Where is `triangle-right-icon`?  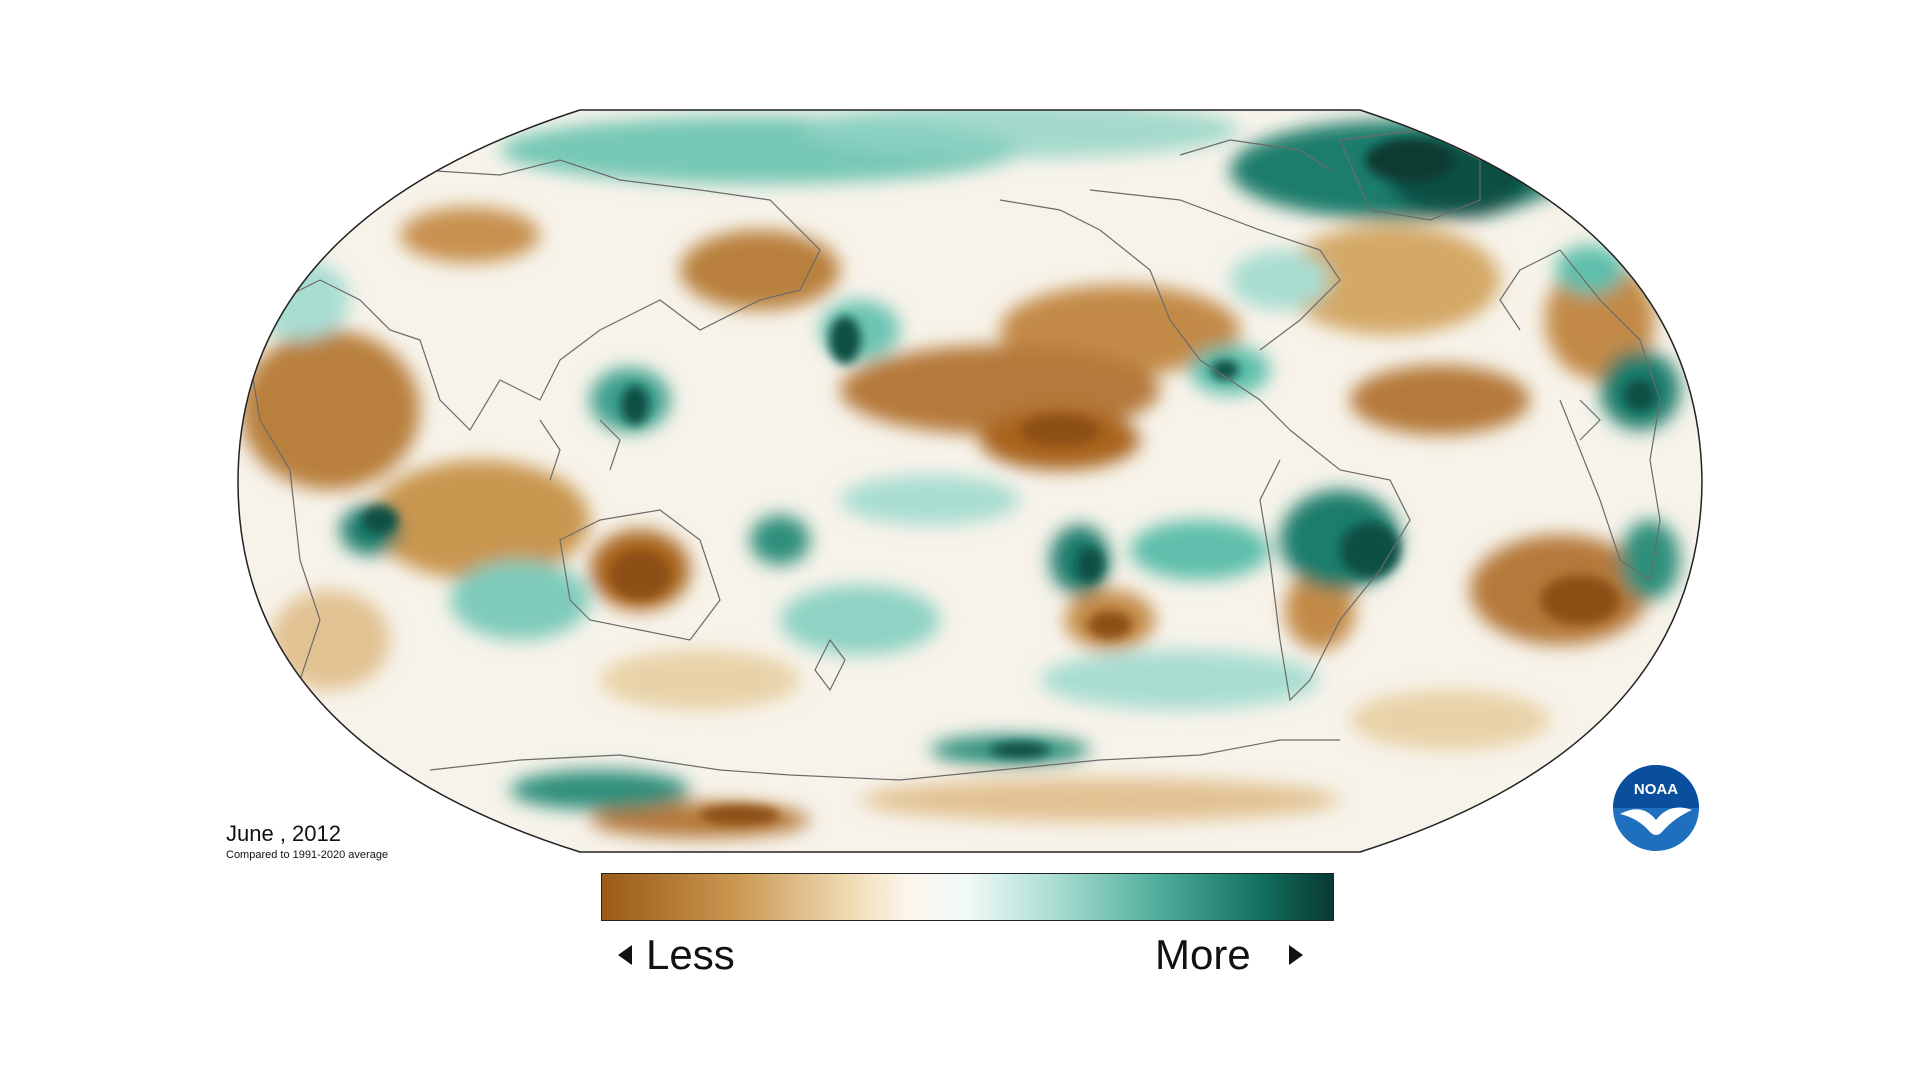
triangle-right-icon is located at coordinates (1295, 955).